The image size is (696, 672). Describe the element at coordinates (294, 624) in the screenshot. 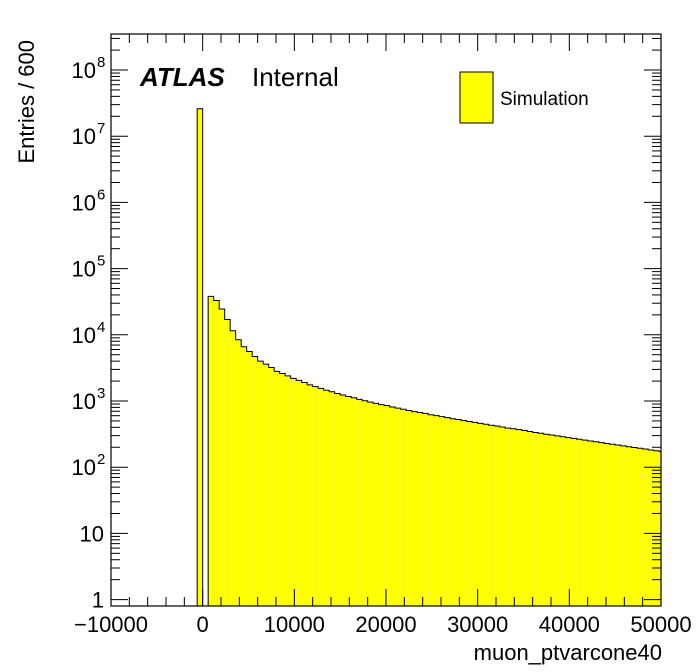

I see `x-tick-label: 10000` at that location.